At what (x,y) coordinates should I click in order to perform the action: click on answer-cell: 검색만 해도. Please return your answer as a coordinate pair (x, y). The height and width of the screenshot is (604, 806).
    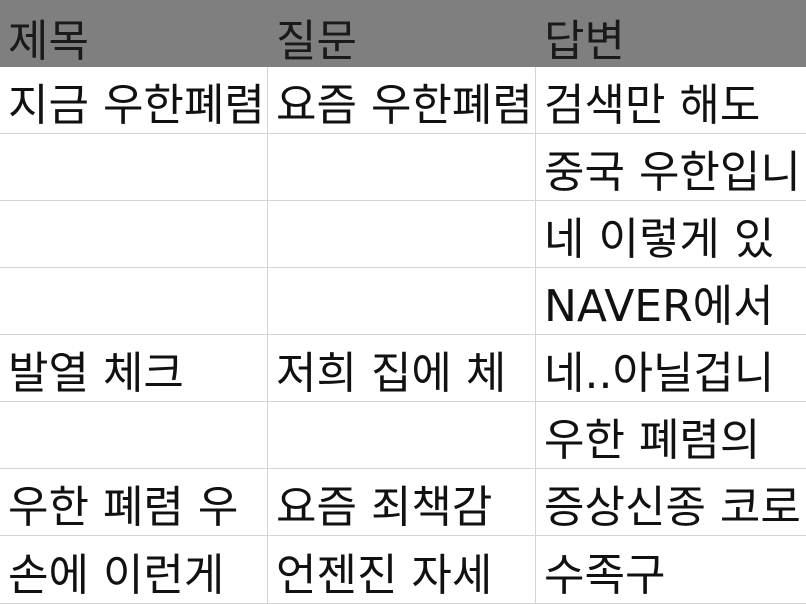
    Looking at the image, I should click on (671, 100).